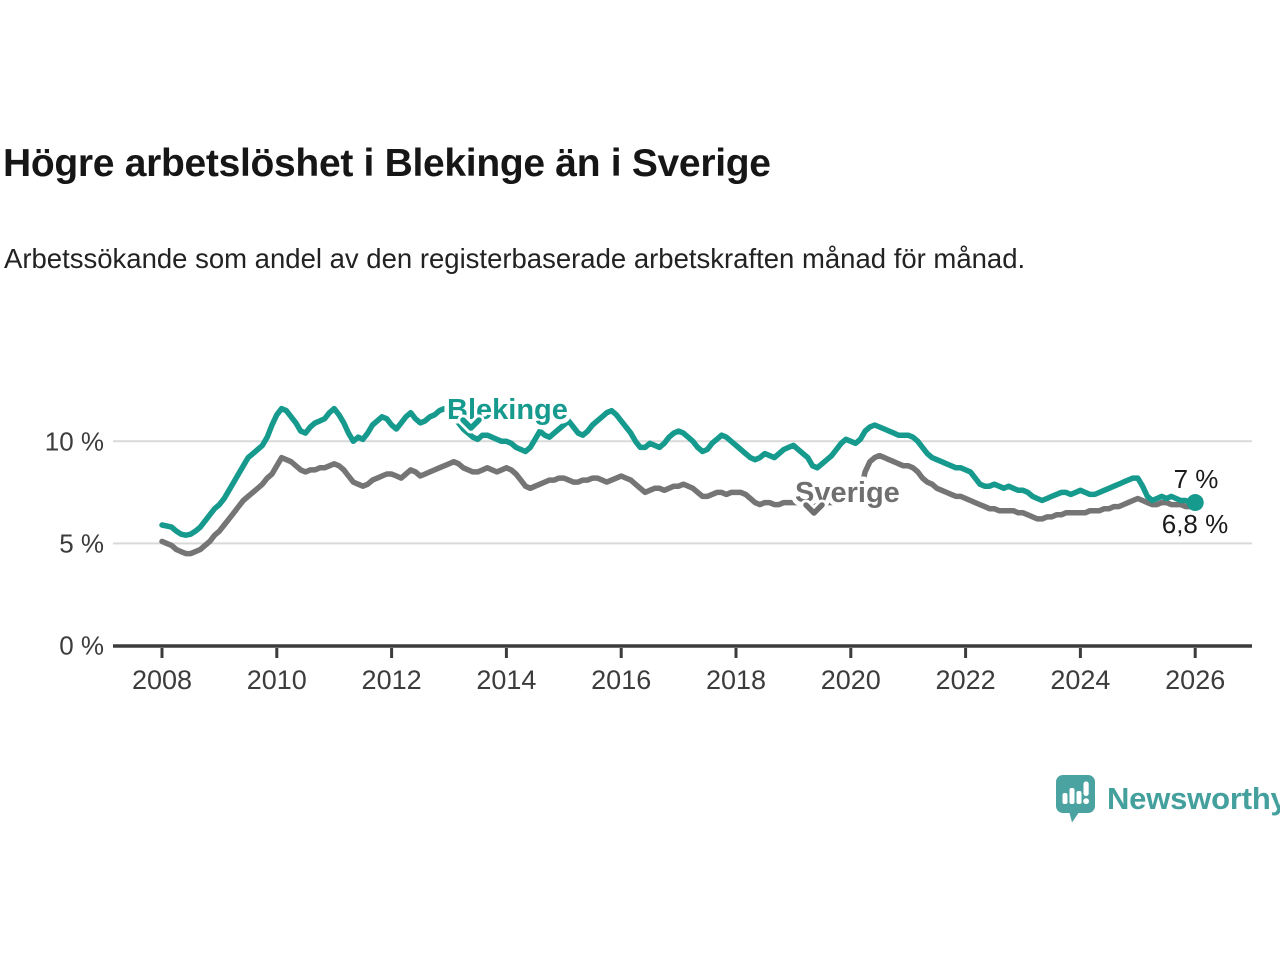 This screenshot has height=960, width=1280. I want to click on end-value-sverige: 6,8 %, so click(1195, 524).